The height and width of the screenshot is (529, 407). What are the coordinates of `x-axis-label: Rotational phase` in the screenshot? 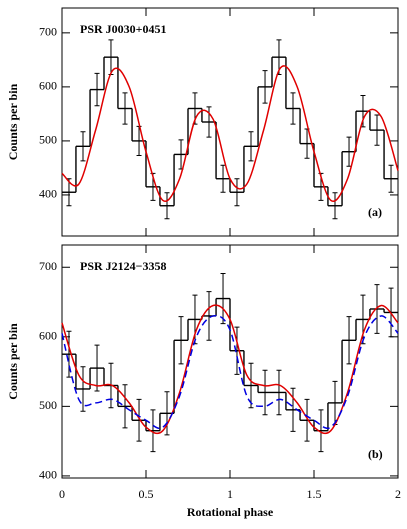 It's located at (230, 512).